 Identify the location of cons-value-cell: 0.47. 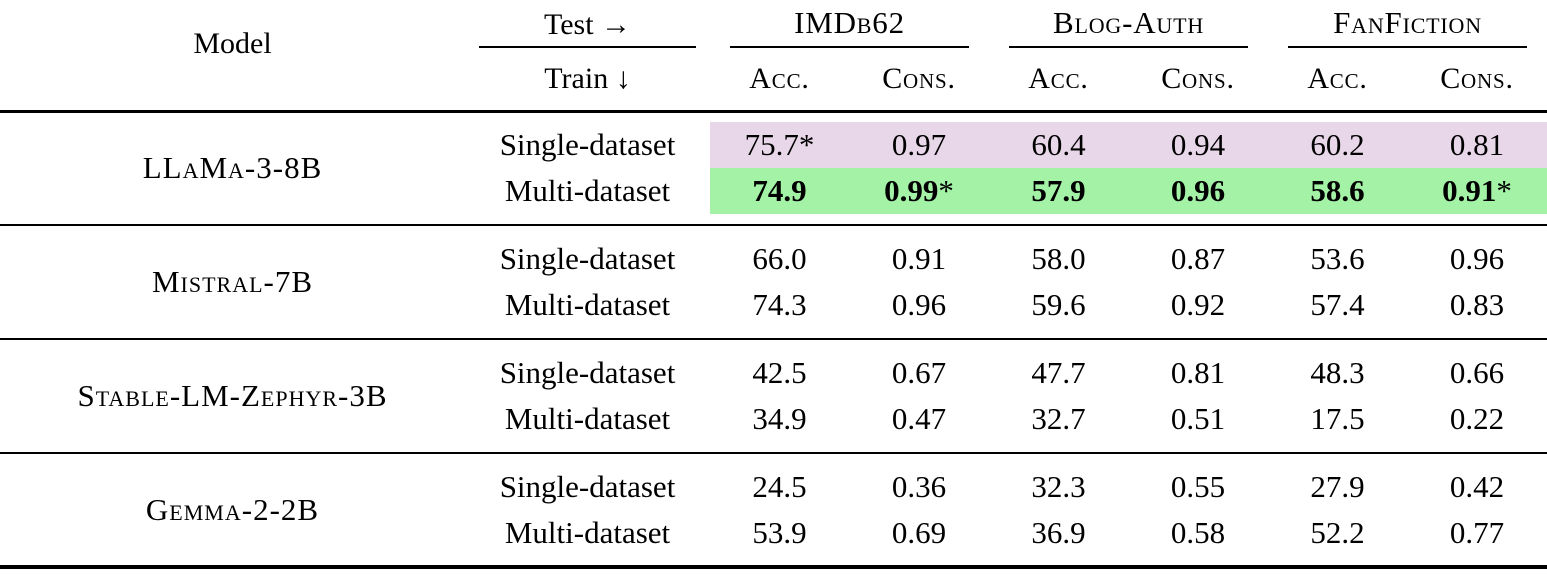
(919, 418).